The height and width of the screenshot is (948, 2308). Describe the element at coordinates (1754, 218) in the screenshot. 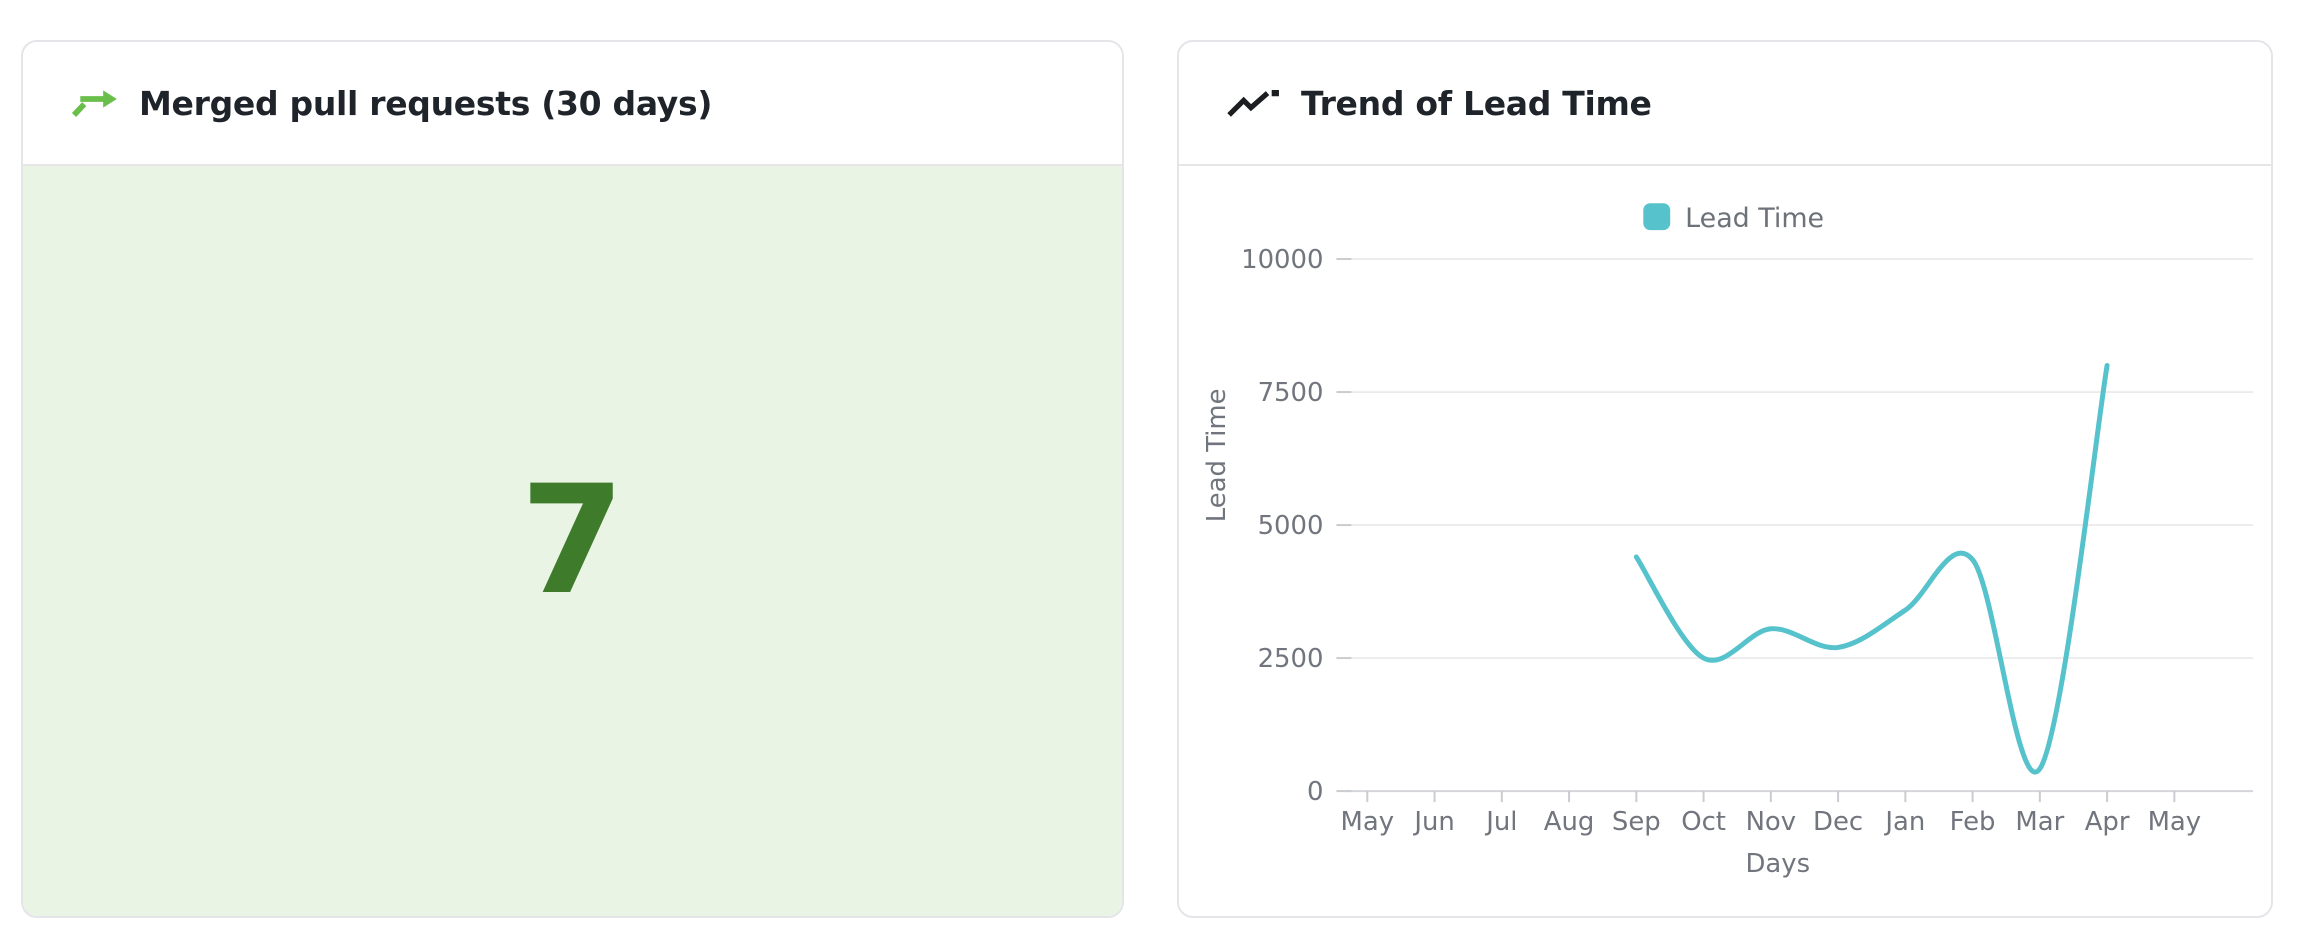

I see `legend-label: Lead Time` at that location.